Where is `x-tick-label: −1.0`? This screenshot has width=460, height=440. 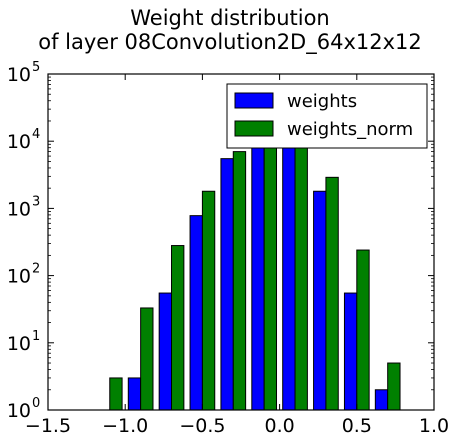 x-tick-label: −1.0 is located at coordinates (125, 426).